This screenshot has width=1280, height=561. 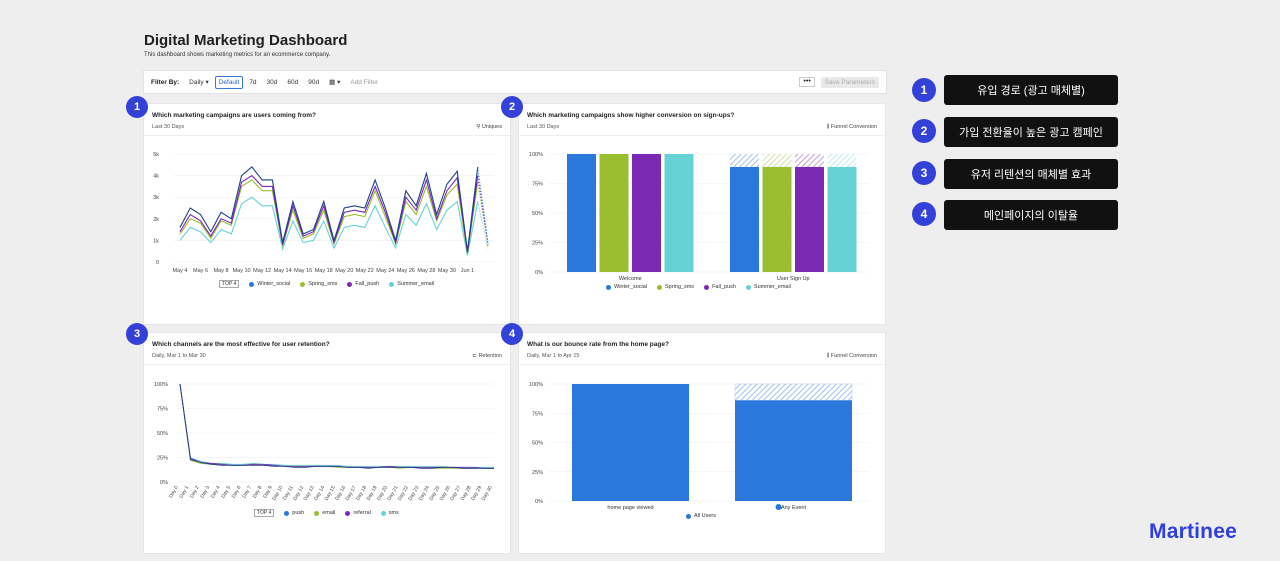 I want to click on legend-item: referral, so click(x=358, y=513).